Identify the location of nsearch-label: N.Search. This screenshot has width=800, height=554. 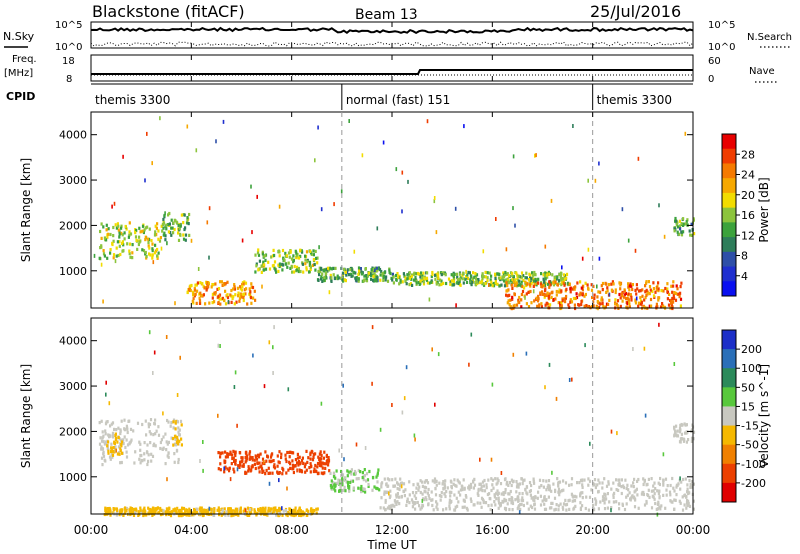
(769, 37).